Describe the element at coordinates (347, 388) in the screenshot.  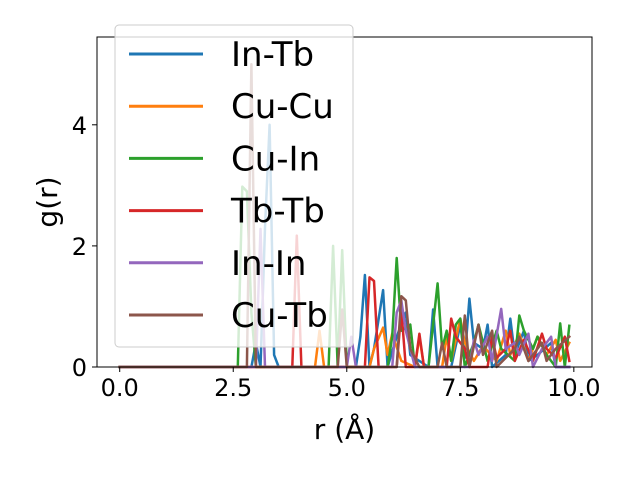
I see `x-tick-label: 5.0` at that location.